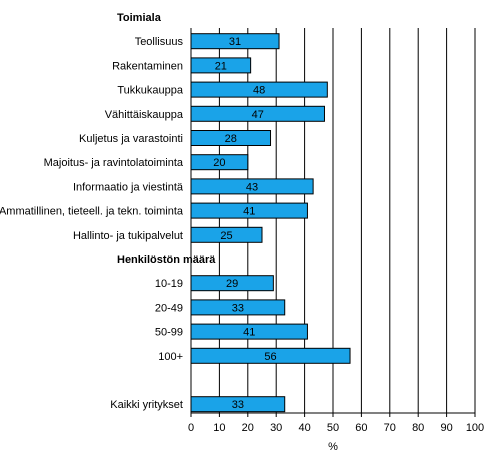  I want to click on data-label: 56, so click(270, 357).